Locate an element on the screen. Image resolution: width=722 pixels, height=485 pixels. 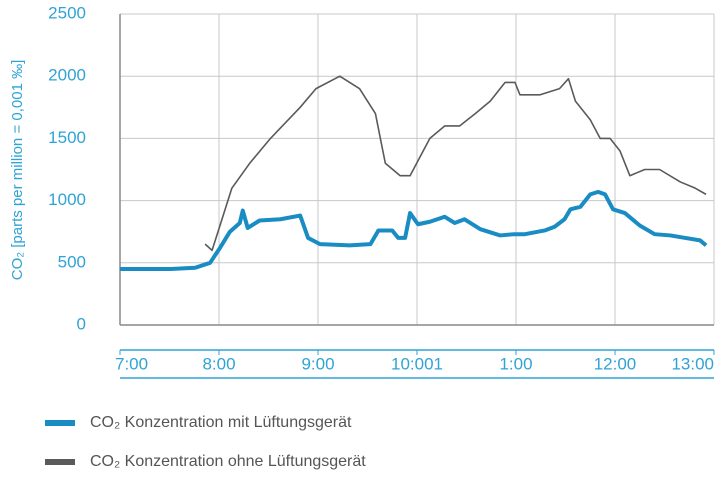
x-tick-label: 9:00 is located at coordinates (317, 363).